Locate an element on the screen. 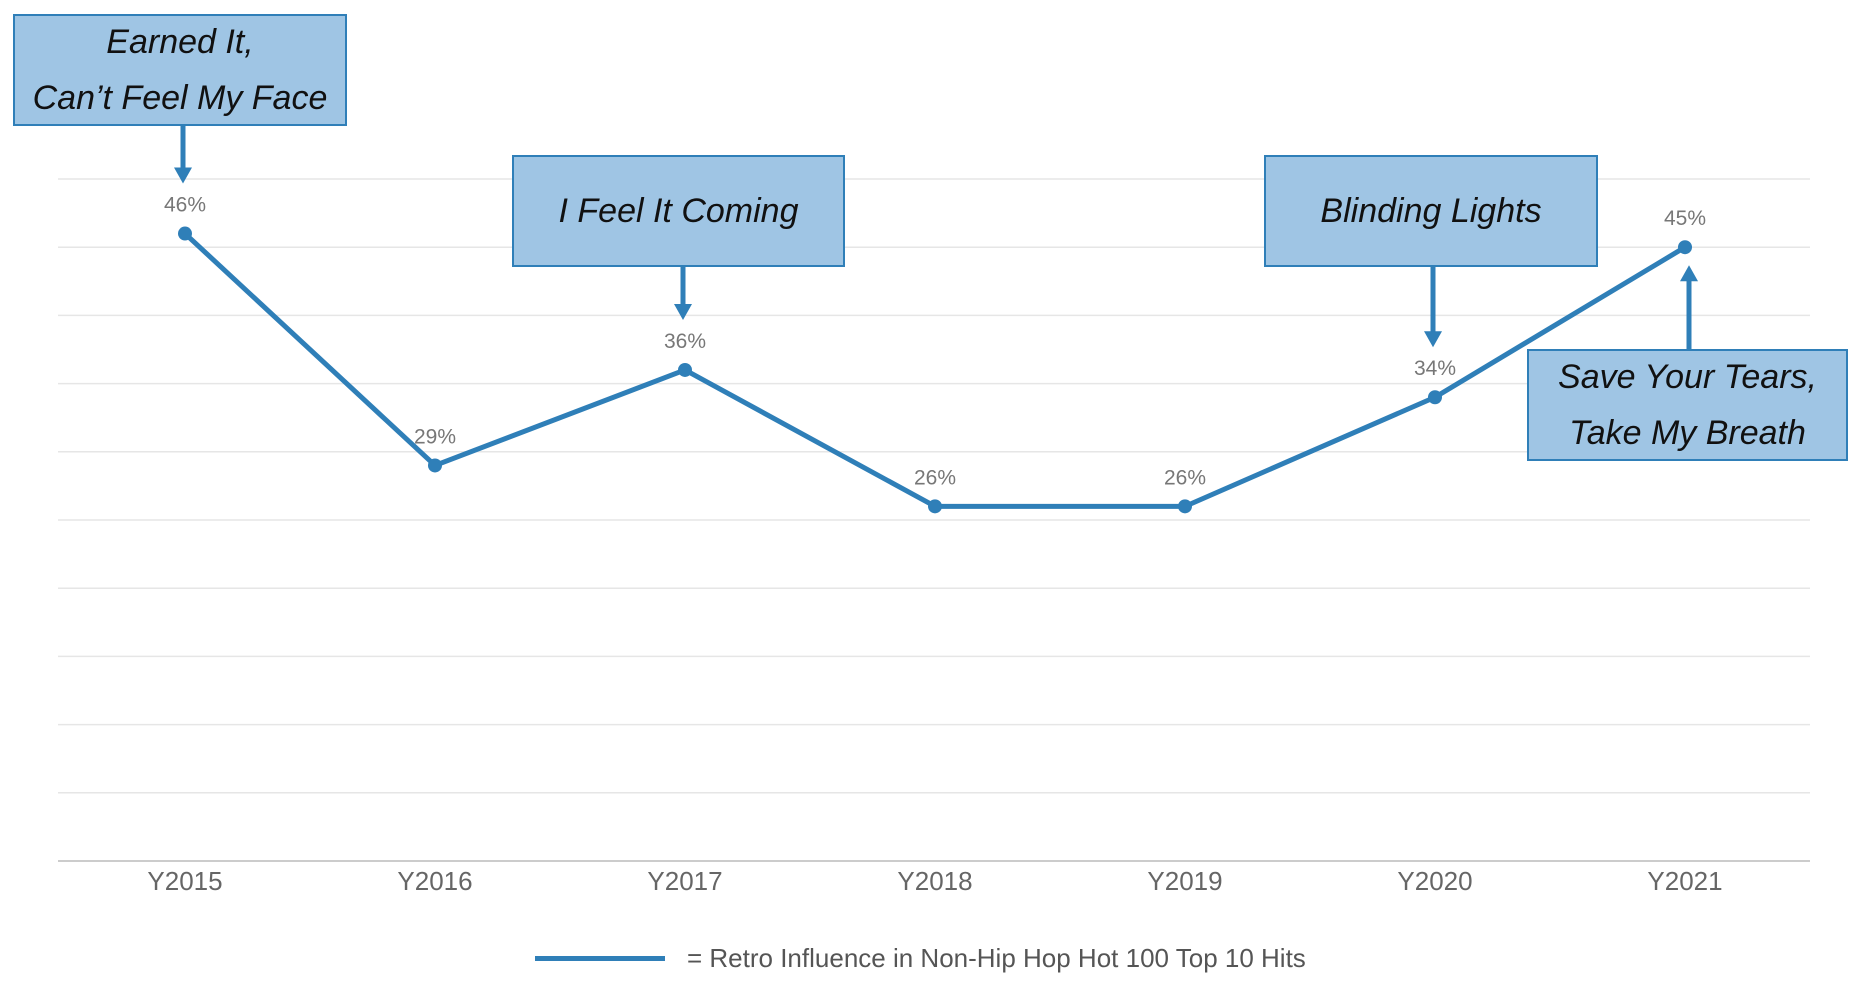 The width and height of the screenshot is (1862, 1001). data-label: 45% is located at coordinates (1685, 218).